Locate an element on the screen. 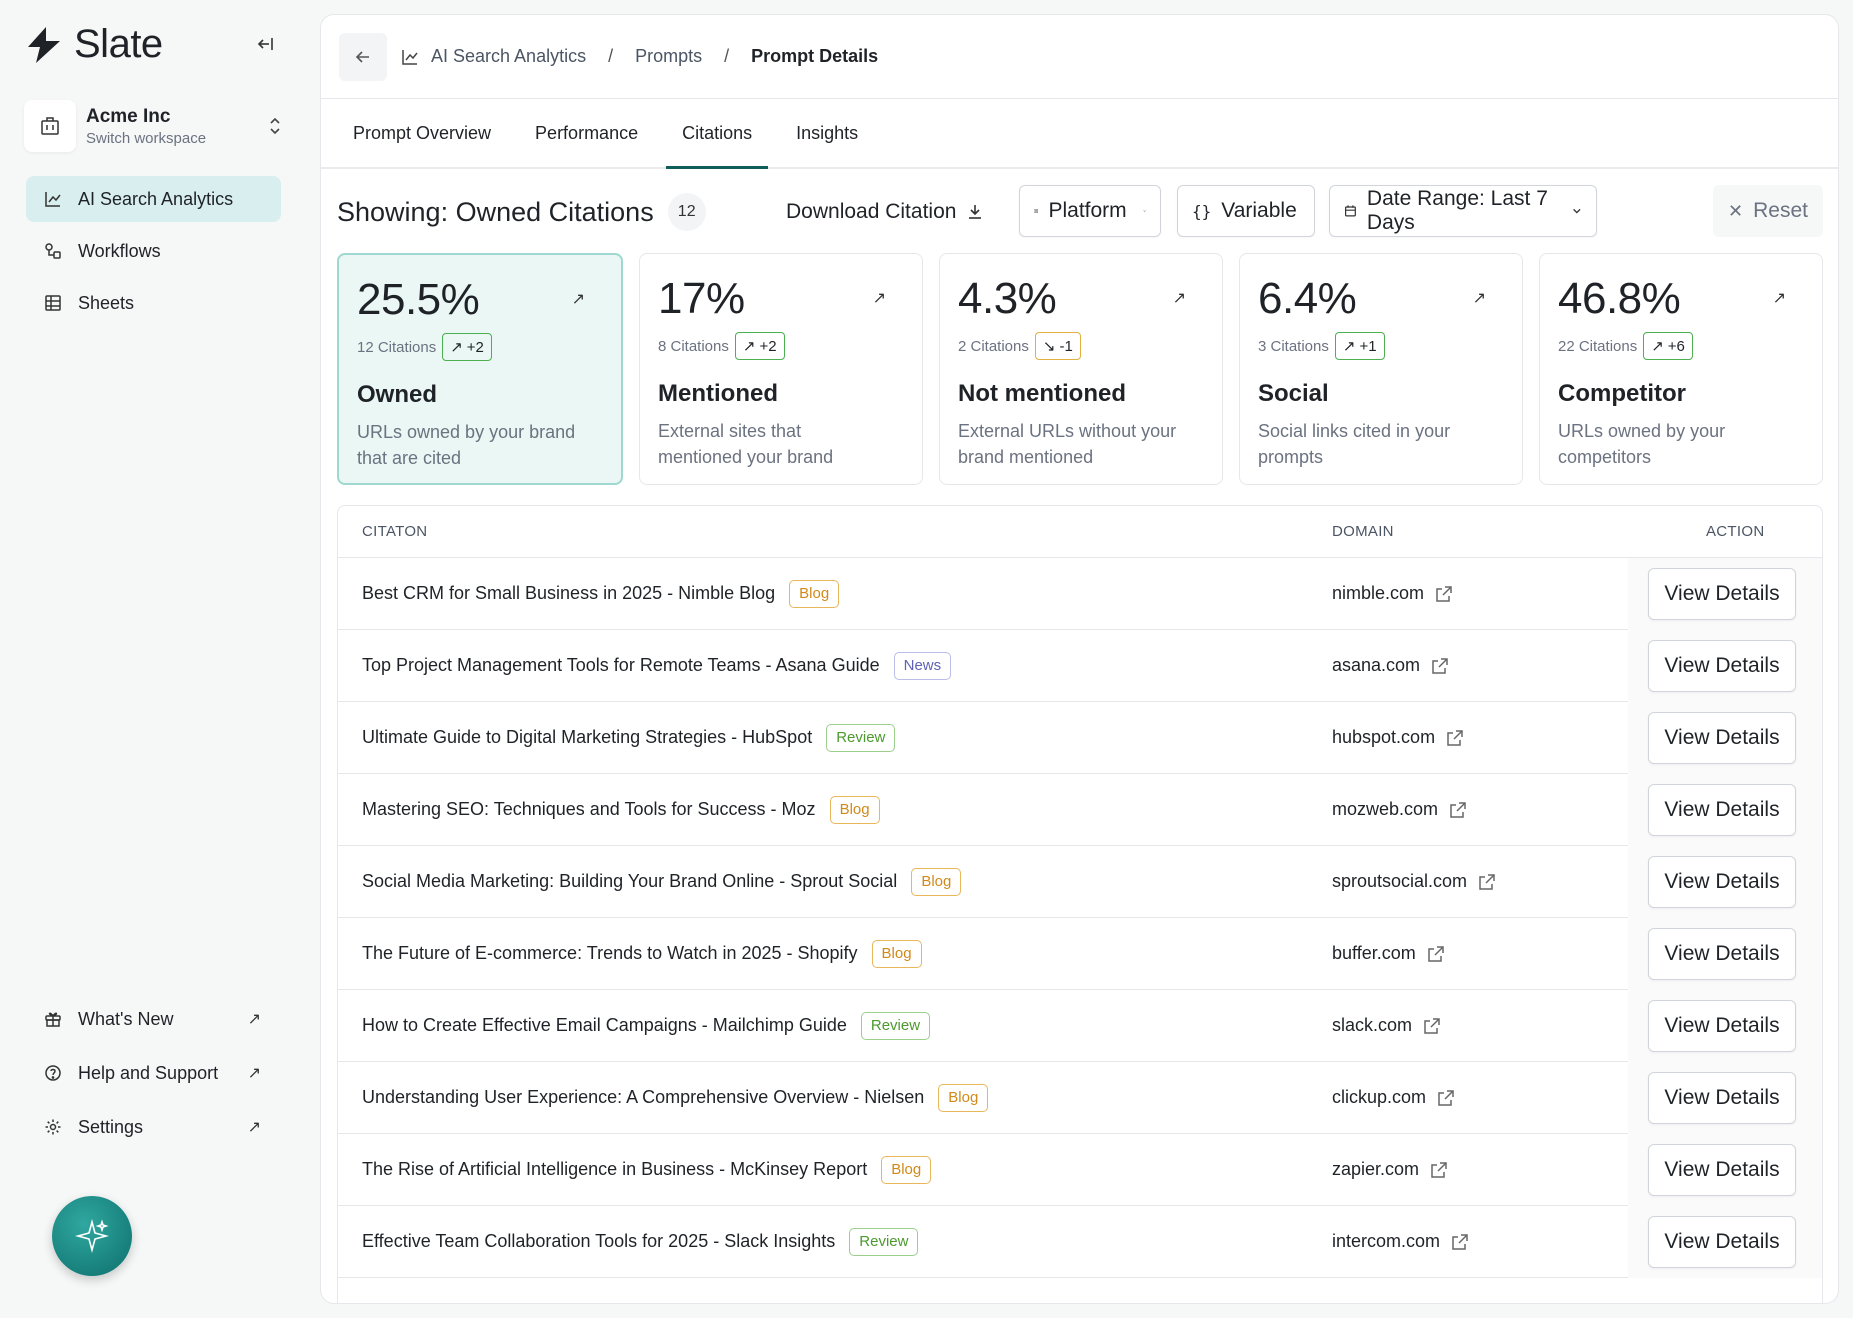 The width and height of the screenshot is (1853, 1318). card-percent: 25.5% is located at coordinates (418, 299).